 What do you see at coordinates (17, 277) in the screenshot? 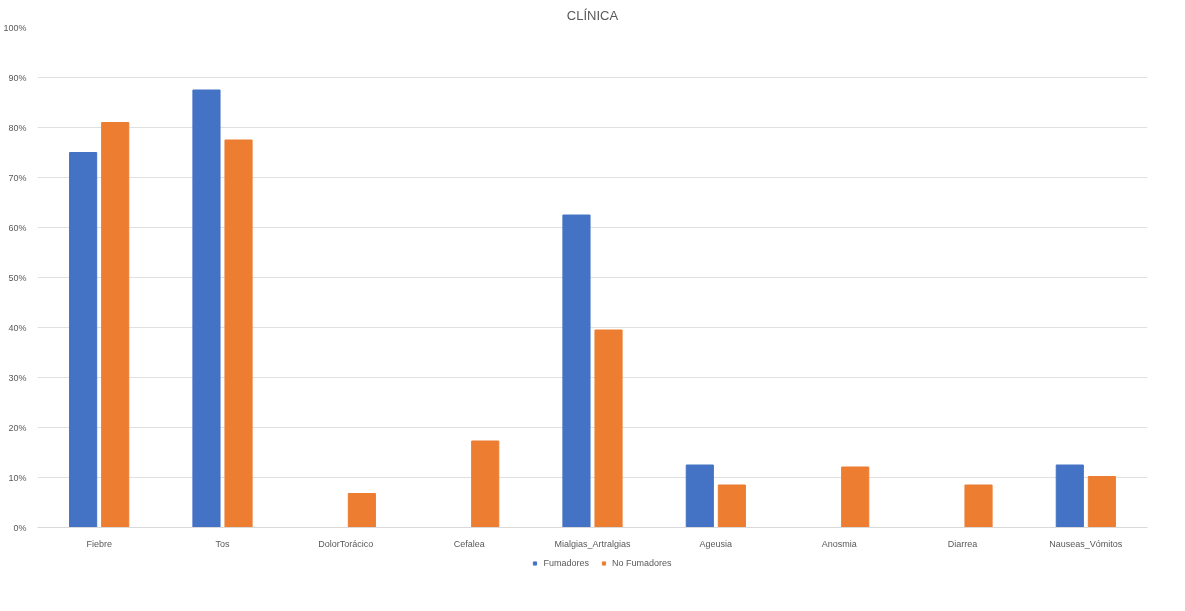
I see `y-tick-label: 50%` at bounding box center [17, 277].